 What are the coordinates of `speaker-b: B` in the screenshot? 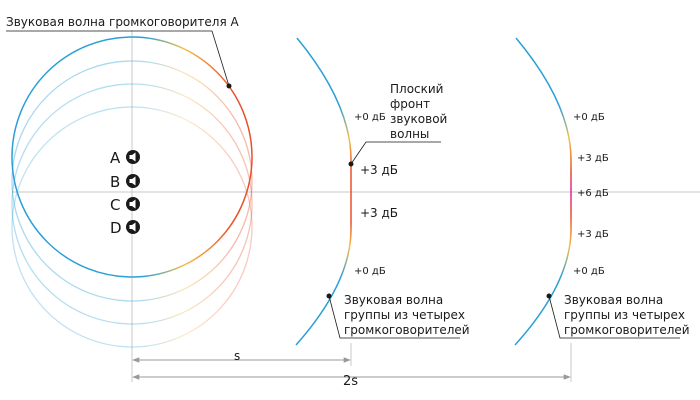 It's located at (125, 182).